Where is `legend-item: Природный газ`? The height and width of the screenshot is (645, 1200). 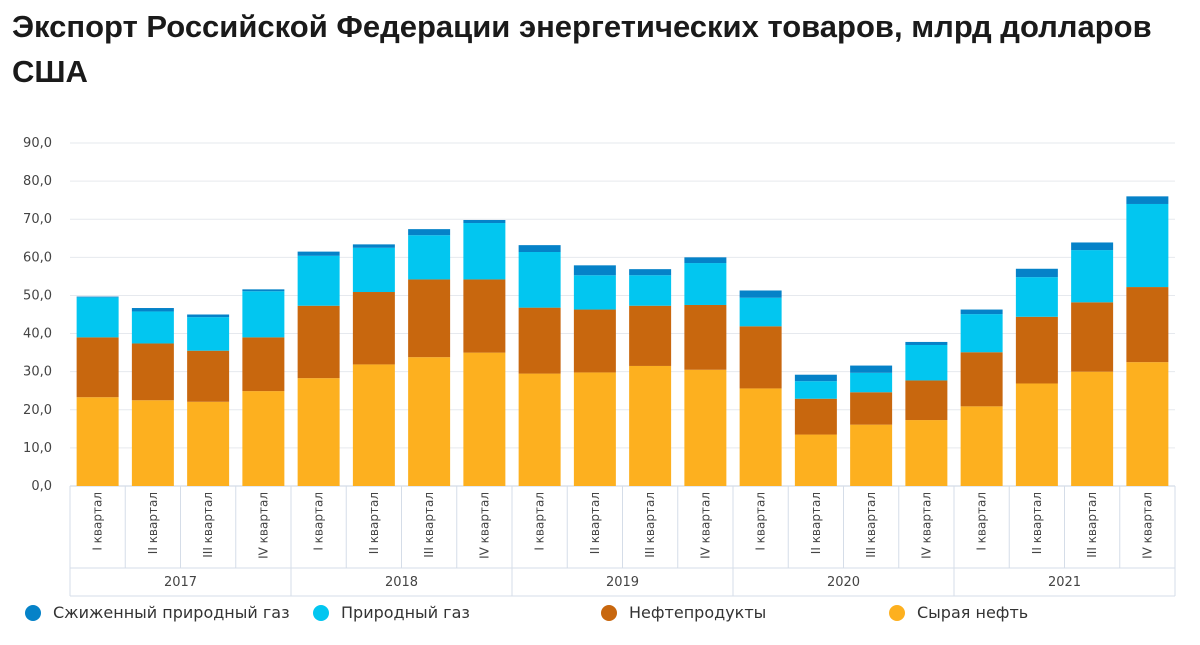
legend-item: Природный газ is located at coordinates (391, 612).